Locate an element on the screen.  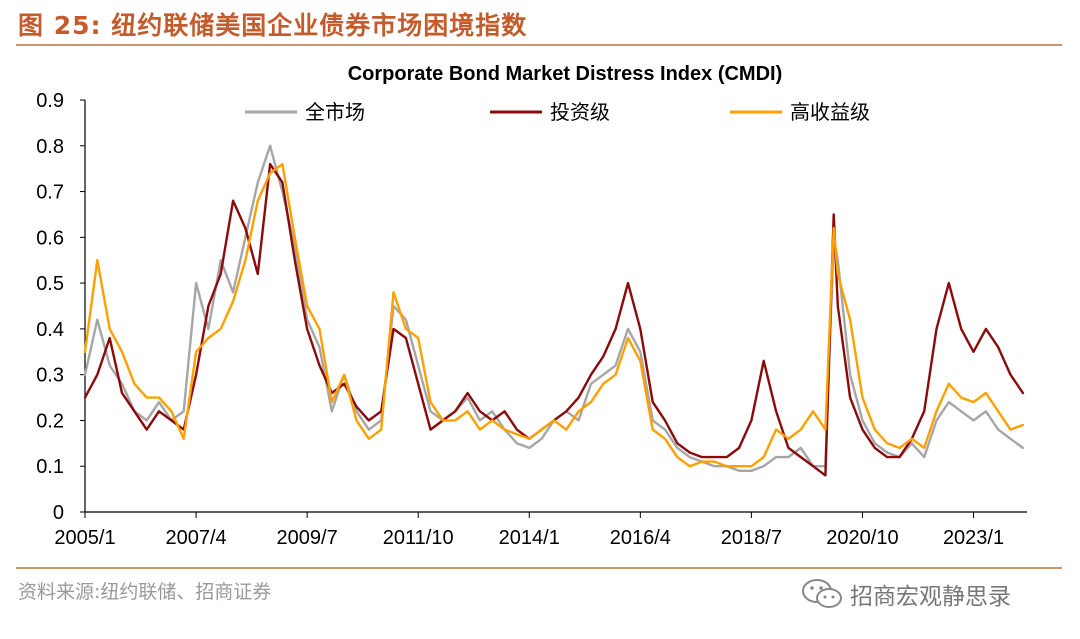
source-note: 资料来源:纽约联储、招商证券 is located at coordinates (145, 592).